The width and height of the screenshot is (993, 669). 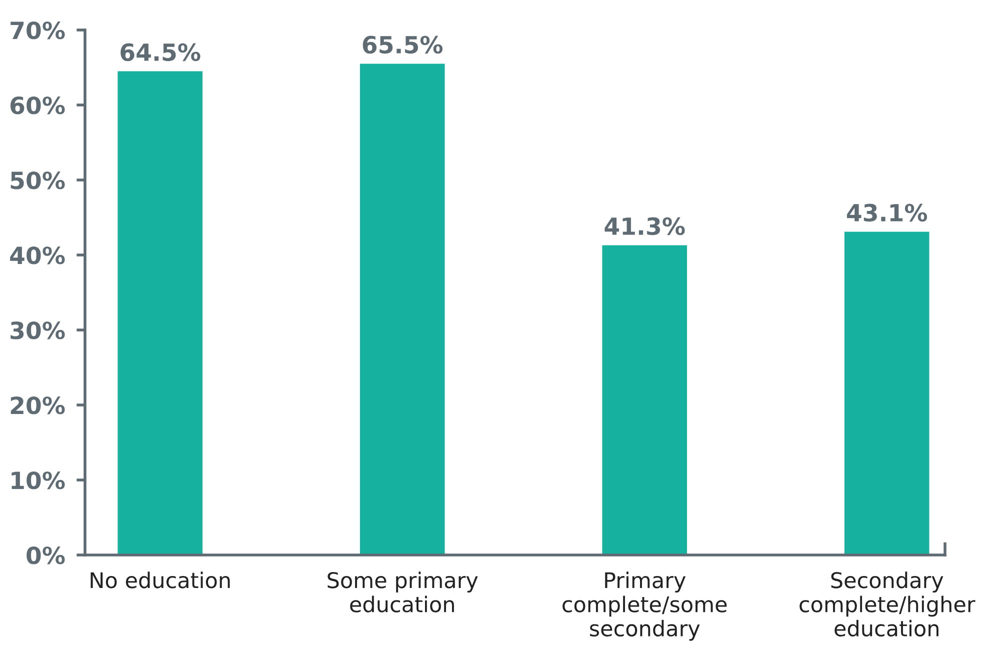 I want to click on y-tick-label: 70%, so click(x=37, y=30).